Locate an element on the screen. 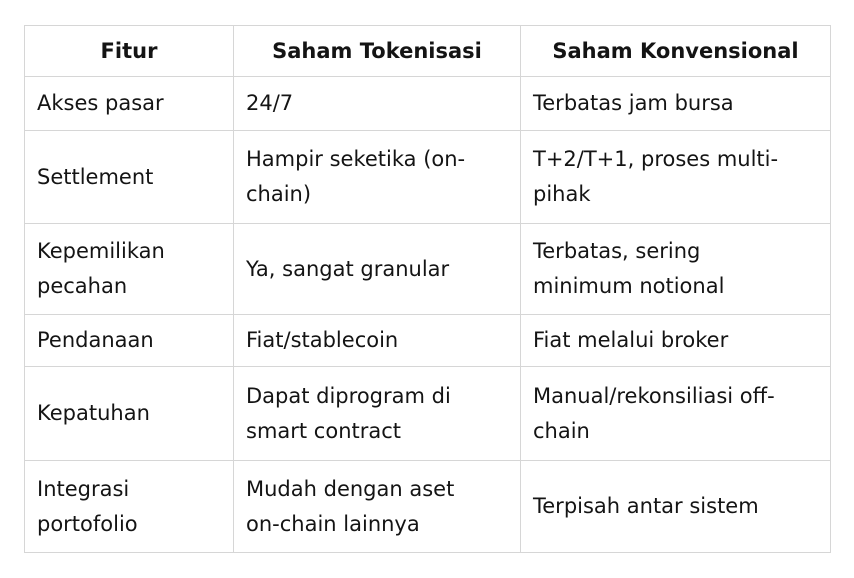 The width and height of the screenshot is (854, 578). table-cell: Terbatas, sering minimum notional is located at coordinates (675, 269).